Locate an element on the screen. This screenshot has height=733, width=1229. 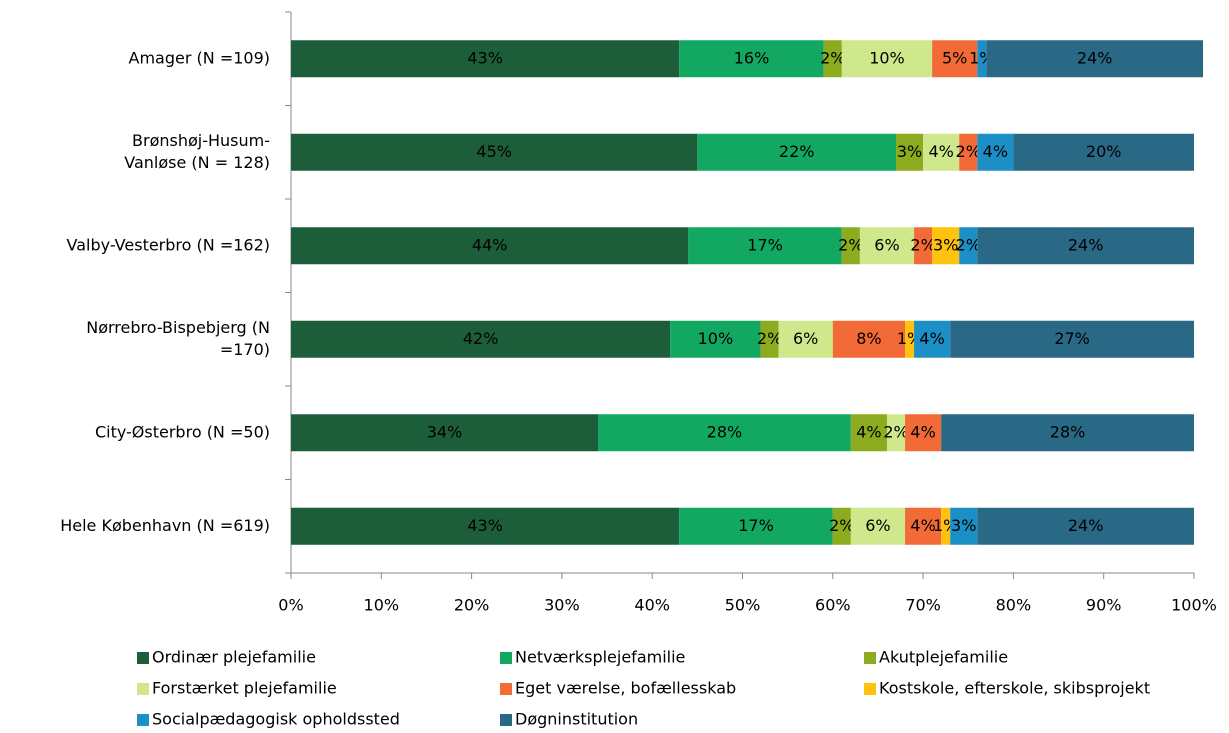
legend-label: Eget værelse, bofællesskab is located at coordinates (625, 688).